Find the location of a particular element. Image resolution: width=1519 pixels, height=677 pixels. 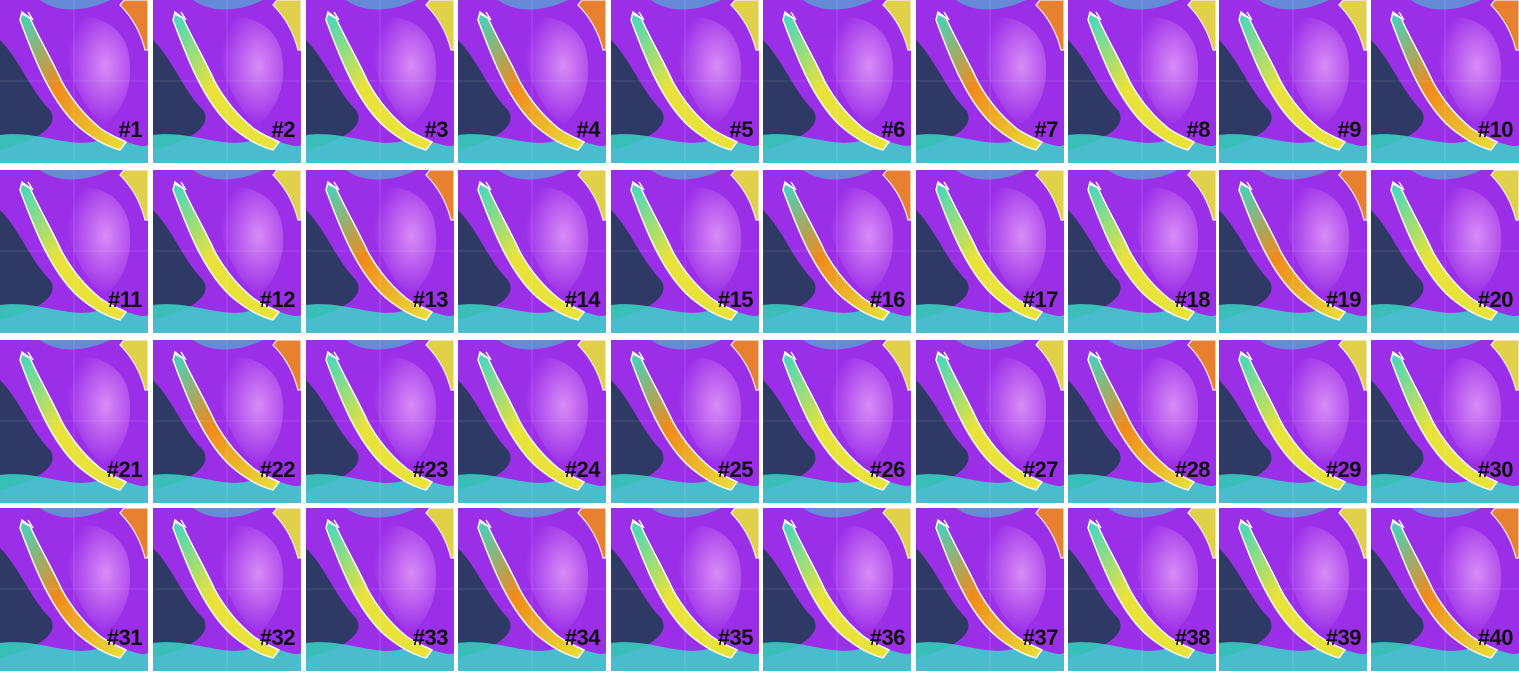

panel-label: #39 is located at coordinates (1343, 637).